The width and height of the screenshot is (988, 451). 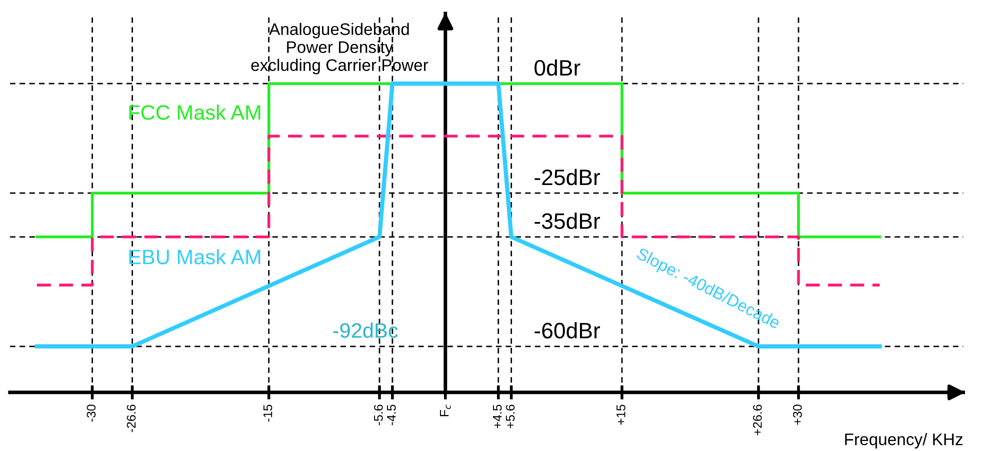 What do you see at coordinates (194, 112) in the screenshot?
I see `series-label: FCC Mask AM` at bounding box center [194, 112].